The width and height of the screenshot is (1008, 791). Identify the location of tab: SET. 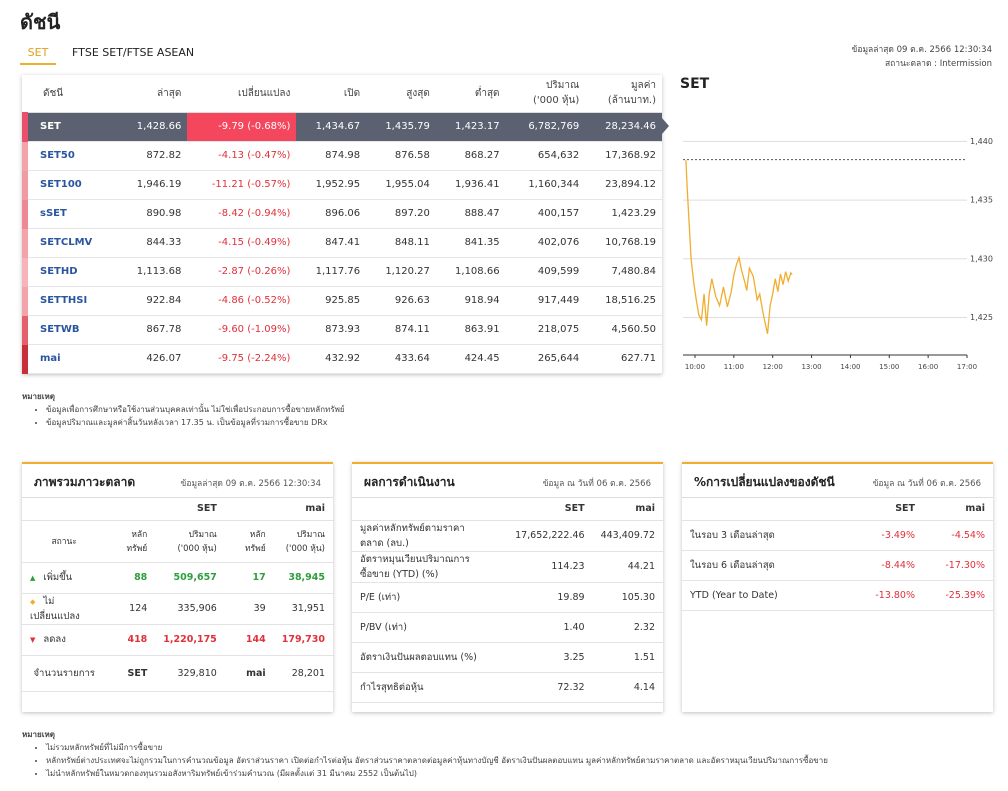
(38, 55).